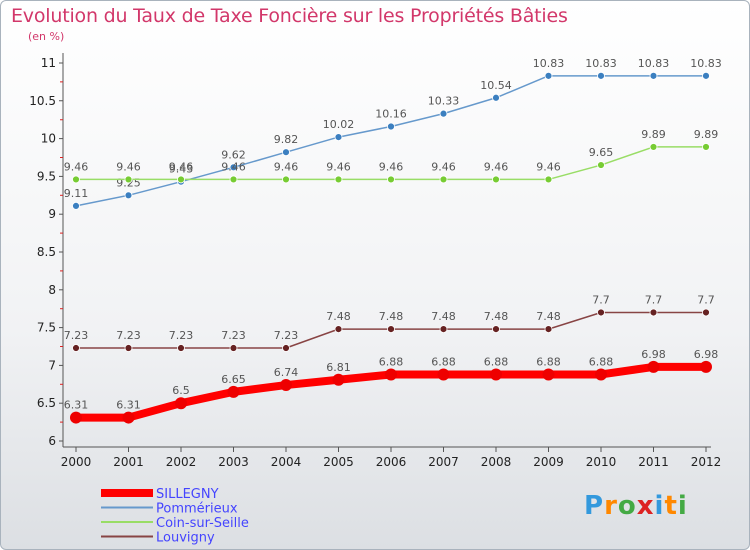 This screenshot has height=550, width=750. What do you see at coordinates (496, 85) in the screenshot?
I see `data-label-pomm-rieux: 10.54` at bounding box center [496, 85].